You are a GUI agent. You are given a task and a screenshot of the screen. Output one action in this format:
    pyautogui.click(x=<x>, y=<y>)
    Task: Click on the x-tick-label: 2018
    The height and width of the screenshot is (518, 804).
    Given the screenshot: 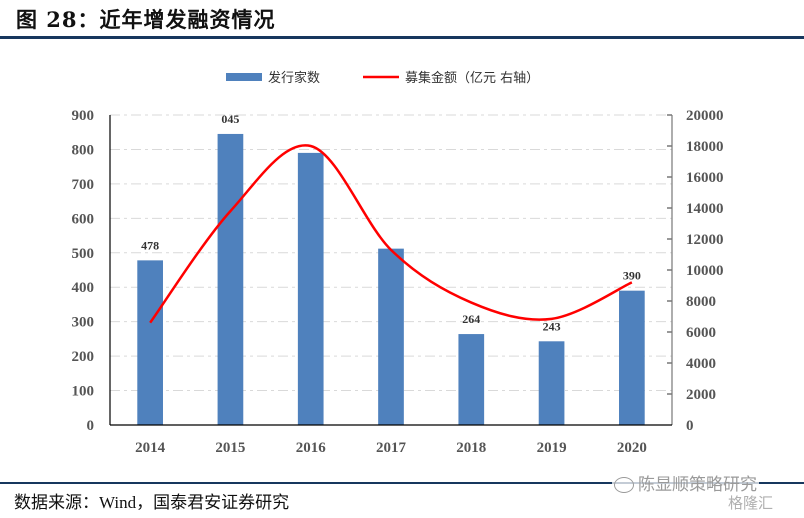 What is the action you would take?
    pyautogui.click(x=471, y=448)
    